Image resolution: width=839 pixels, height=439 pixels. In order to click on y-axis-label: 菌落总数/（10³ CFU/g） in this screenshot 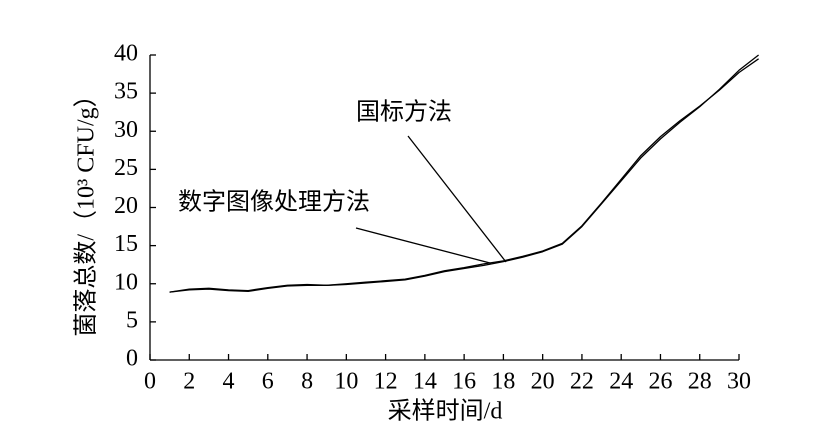, I will do `click(86, 209)`.